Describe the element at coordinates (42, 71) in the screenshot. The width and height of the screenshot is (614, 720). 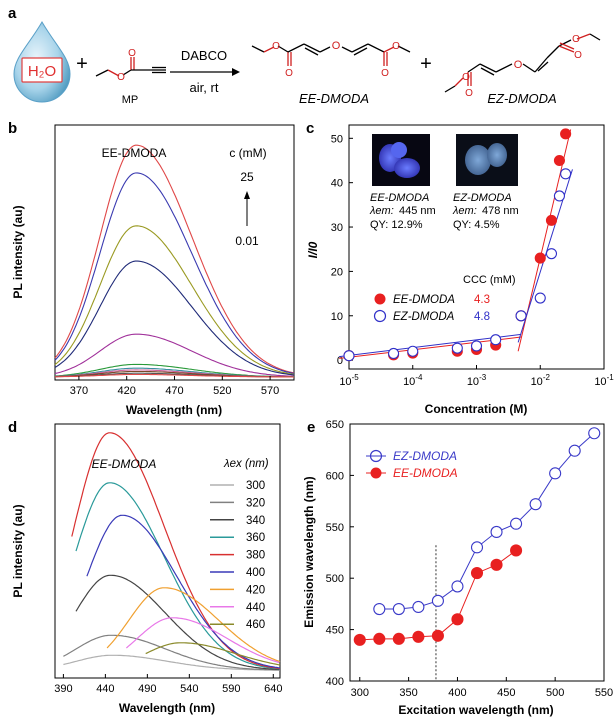
I see `water-label: H₂O` at that location.